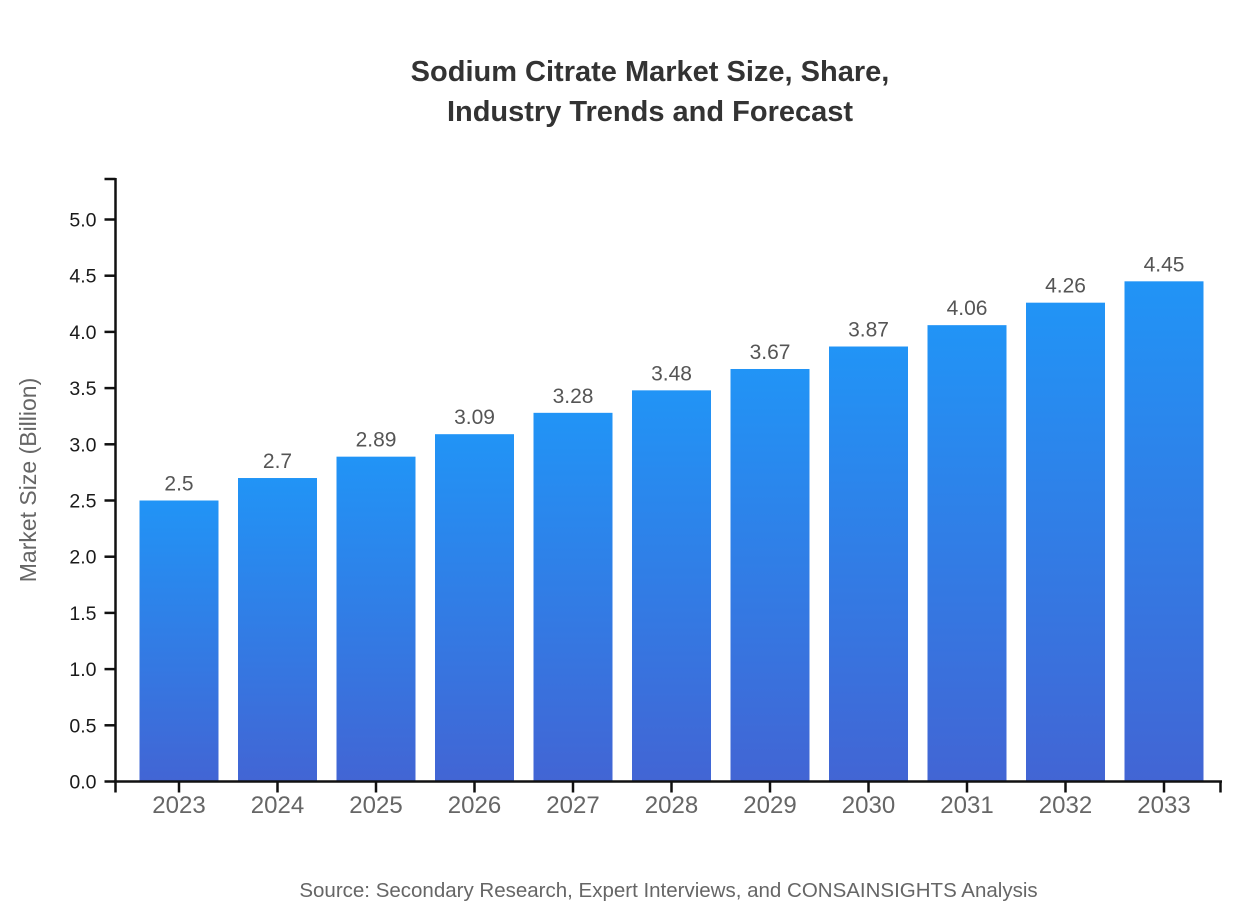 Image resolution: width=1260 pixels, height=920 pixels. Describe the element at coordinates (82, 614) in the screenshot. I see `y-tick-label: 1.5` at that location.